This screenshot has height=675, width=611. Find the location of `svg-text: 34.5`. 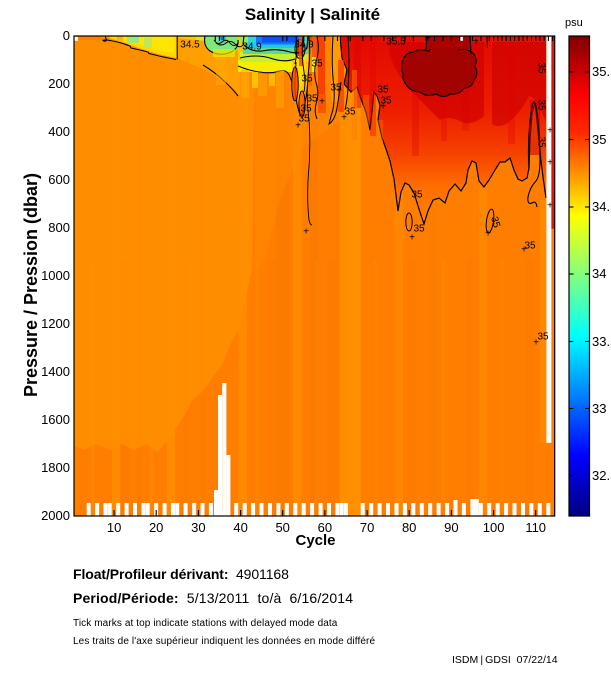

svg-text: 34.5 is located at coordinates (190, 45).